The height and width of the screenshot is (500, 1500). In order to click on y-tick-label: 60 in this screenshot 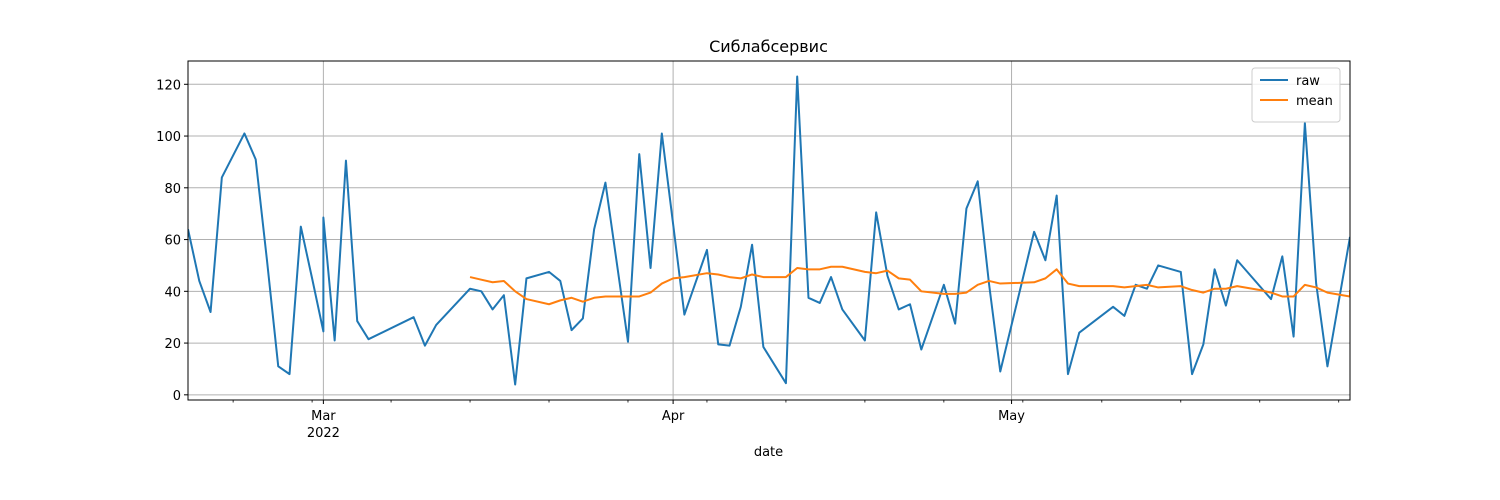, I will do `click(172, 241)`.